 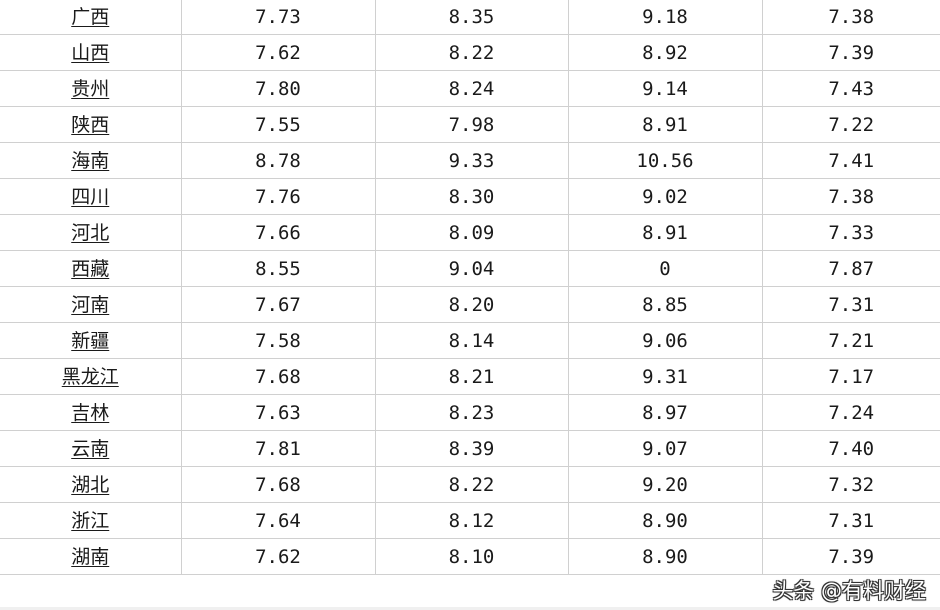 I want to click on value-cell: 7.41, so click(x=850, y=160).